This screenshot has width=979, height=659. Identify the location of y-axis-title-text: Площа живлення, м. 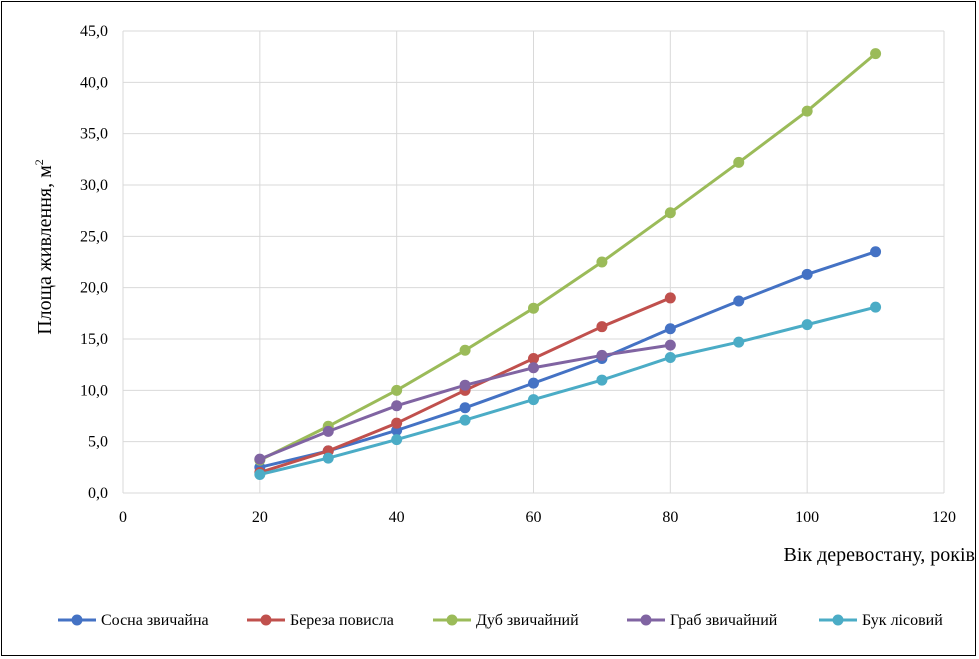
(45, 250).